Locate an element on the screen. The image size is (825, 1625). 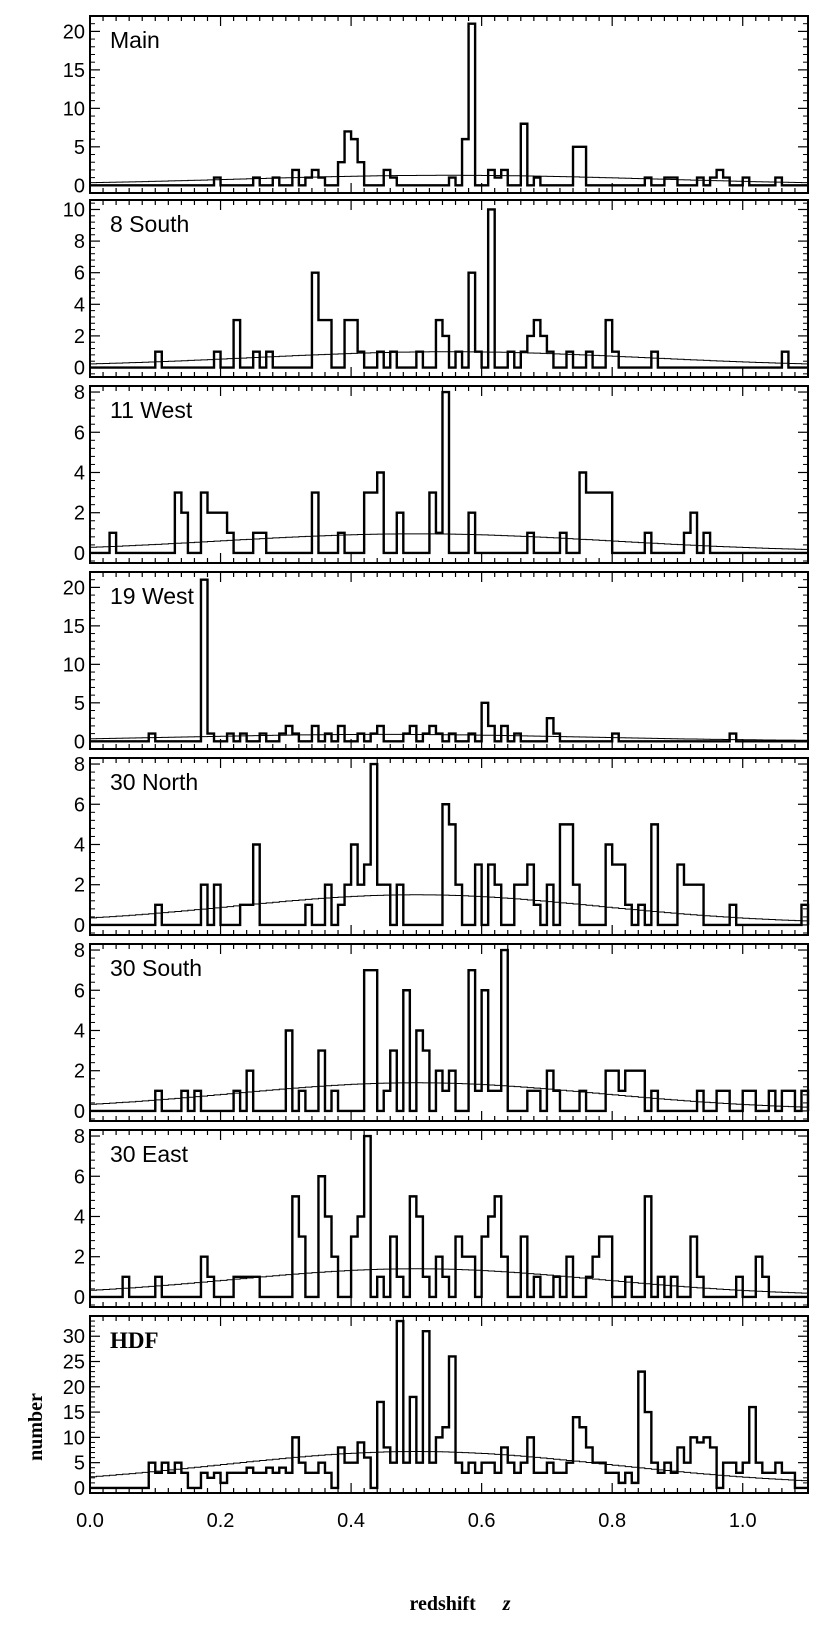
y-tick-label: 15 is located at coordinates (74, 1413).